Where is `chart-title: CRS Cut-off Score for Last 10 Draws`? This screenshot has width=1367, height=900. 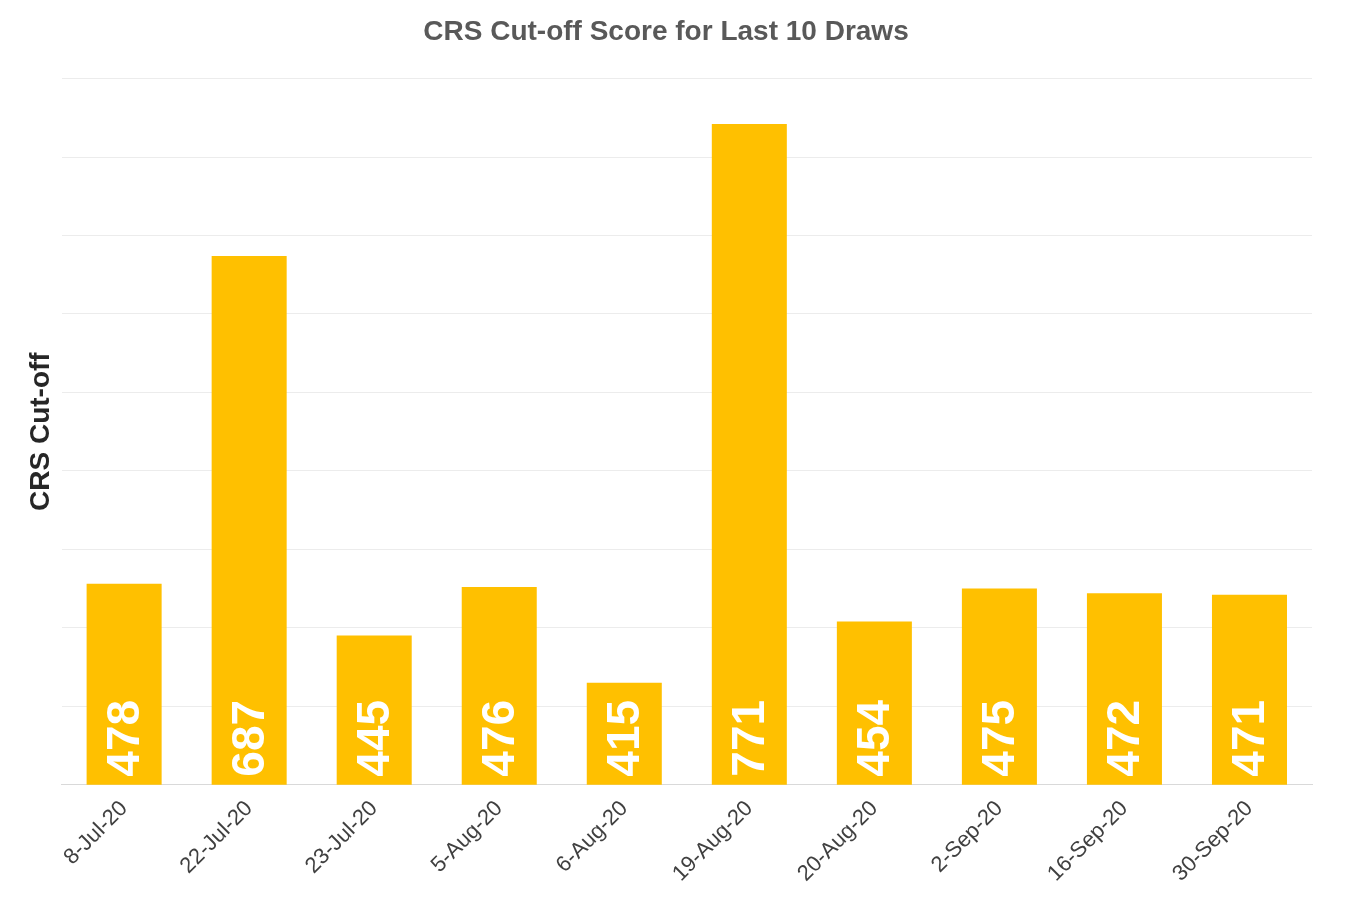
chart-title: CRS Cut-off Score for Last 10 Draws is located at coordinates (666, 30).